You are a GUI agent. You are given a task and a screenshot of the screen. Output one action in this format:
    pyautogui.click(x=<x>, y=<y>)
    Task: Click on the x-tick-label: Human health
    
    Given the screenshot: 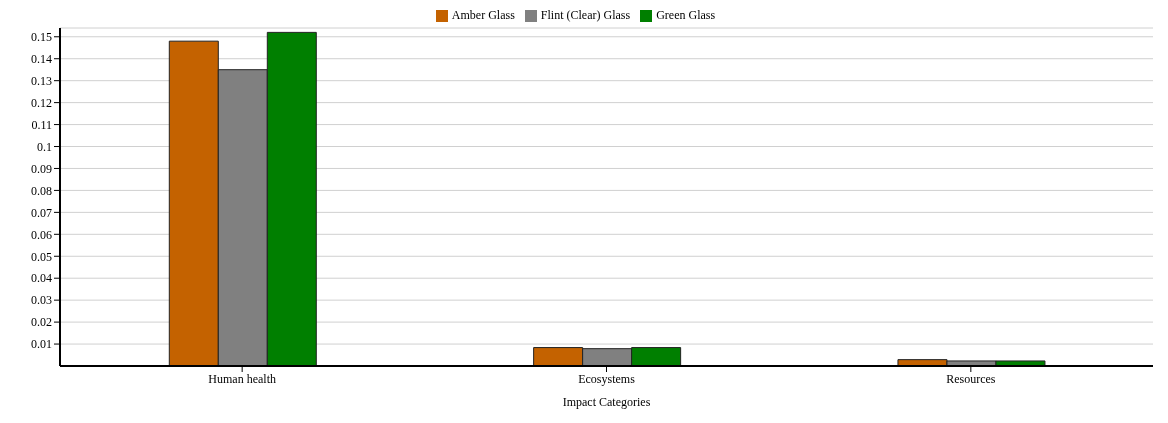 What is the action you would take?
    pyautogui.click(x=242, y=378)
    